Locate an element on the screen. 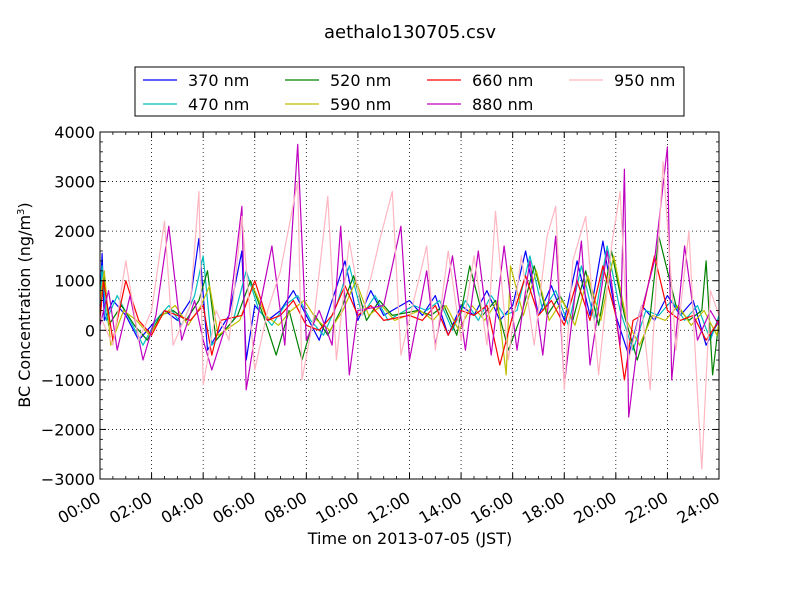  y-axis-label-suffix: ) is located at coordinates (24, 205).